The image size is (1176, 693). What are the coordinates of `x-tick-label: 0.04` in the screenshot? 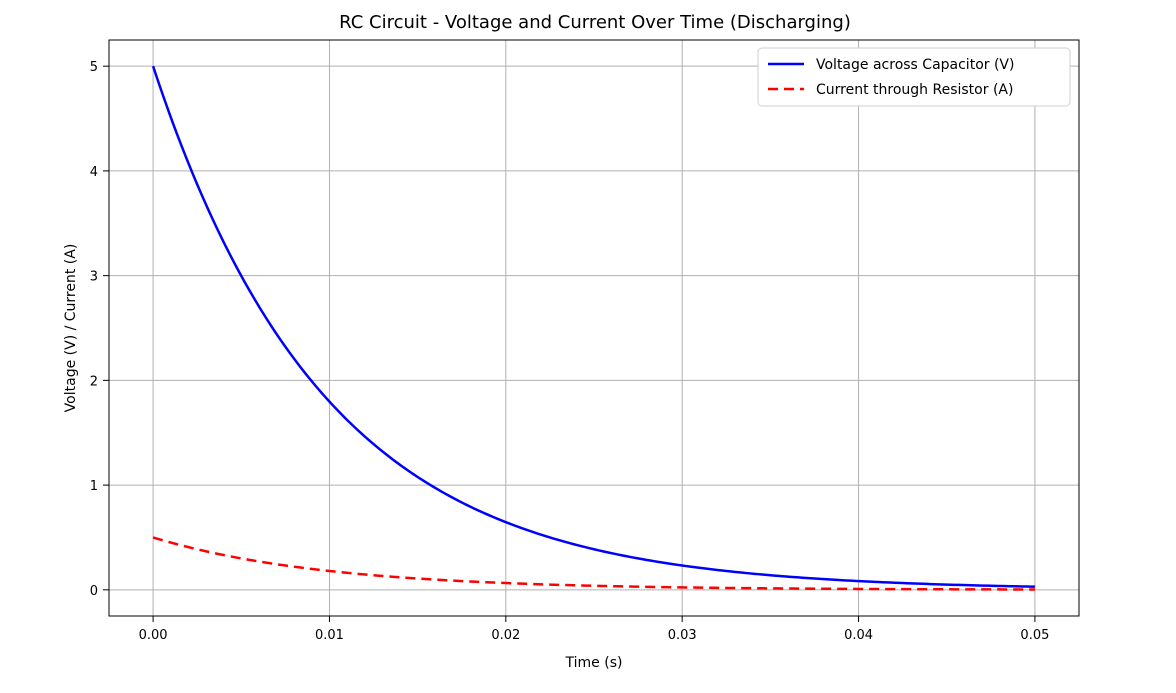 It's located at (858, 635).